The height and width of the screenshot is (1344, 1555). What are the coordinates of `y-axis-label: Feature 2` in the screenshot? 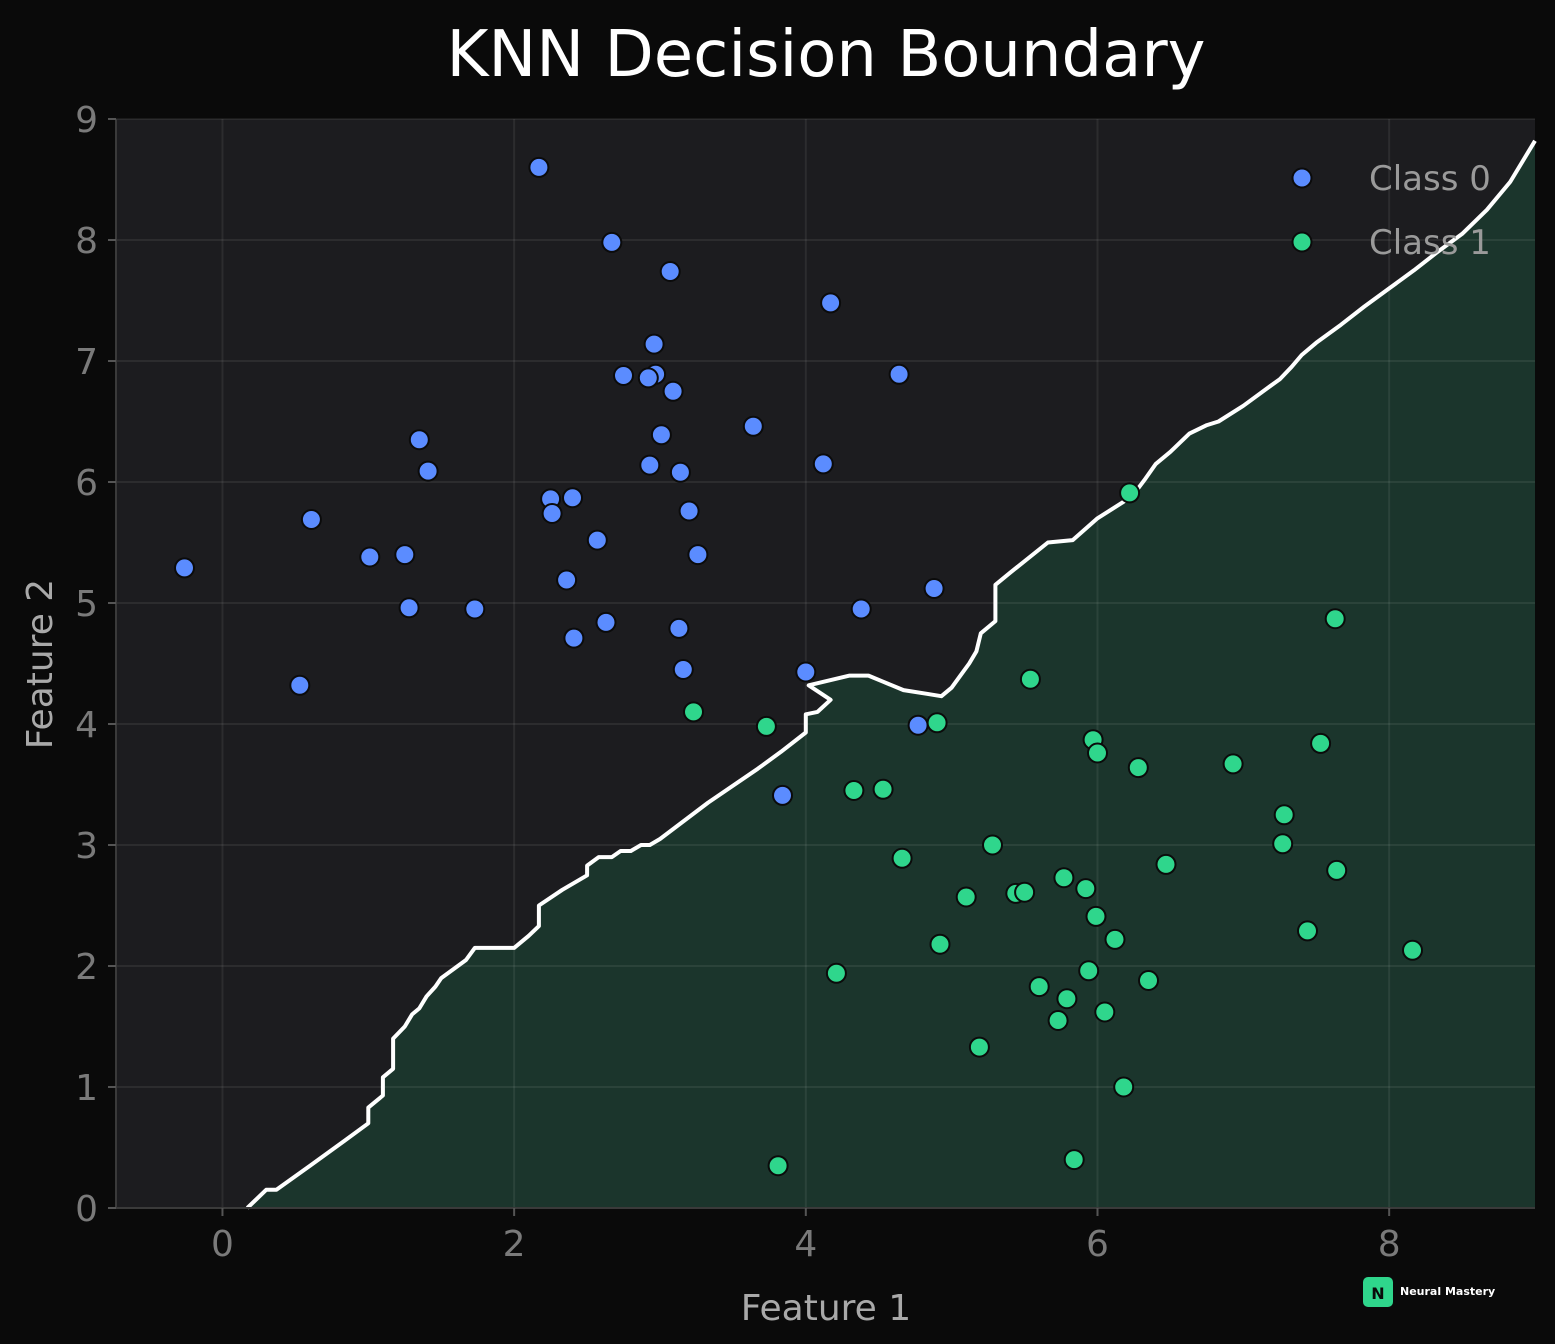 It's located at (40, 664).